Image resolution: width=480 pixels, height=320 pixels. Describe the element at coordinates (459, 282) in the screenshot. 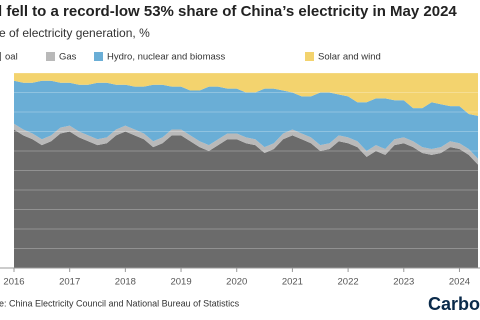

I see `x-tick-label: 2024` at that location.